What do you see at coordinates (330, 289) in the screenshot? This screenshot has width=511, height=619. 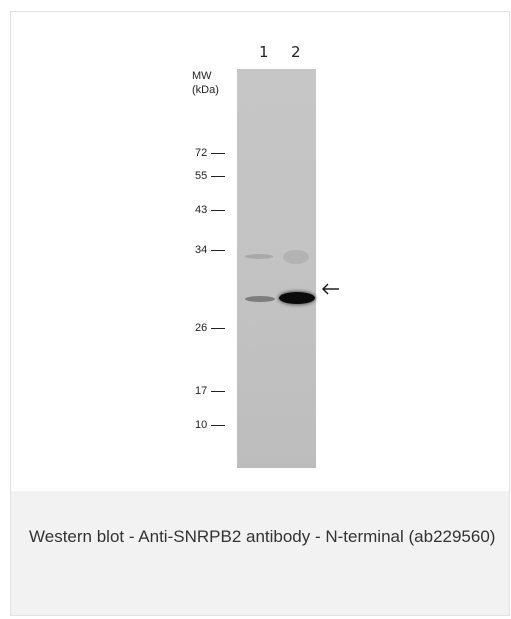 I see `left-arrow-icon` at bounding box center [330, 289].